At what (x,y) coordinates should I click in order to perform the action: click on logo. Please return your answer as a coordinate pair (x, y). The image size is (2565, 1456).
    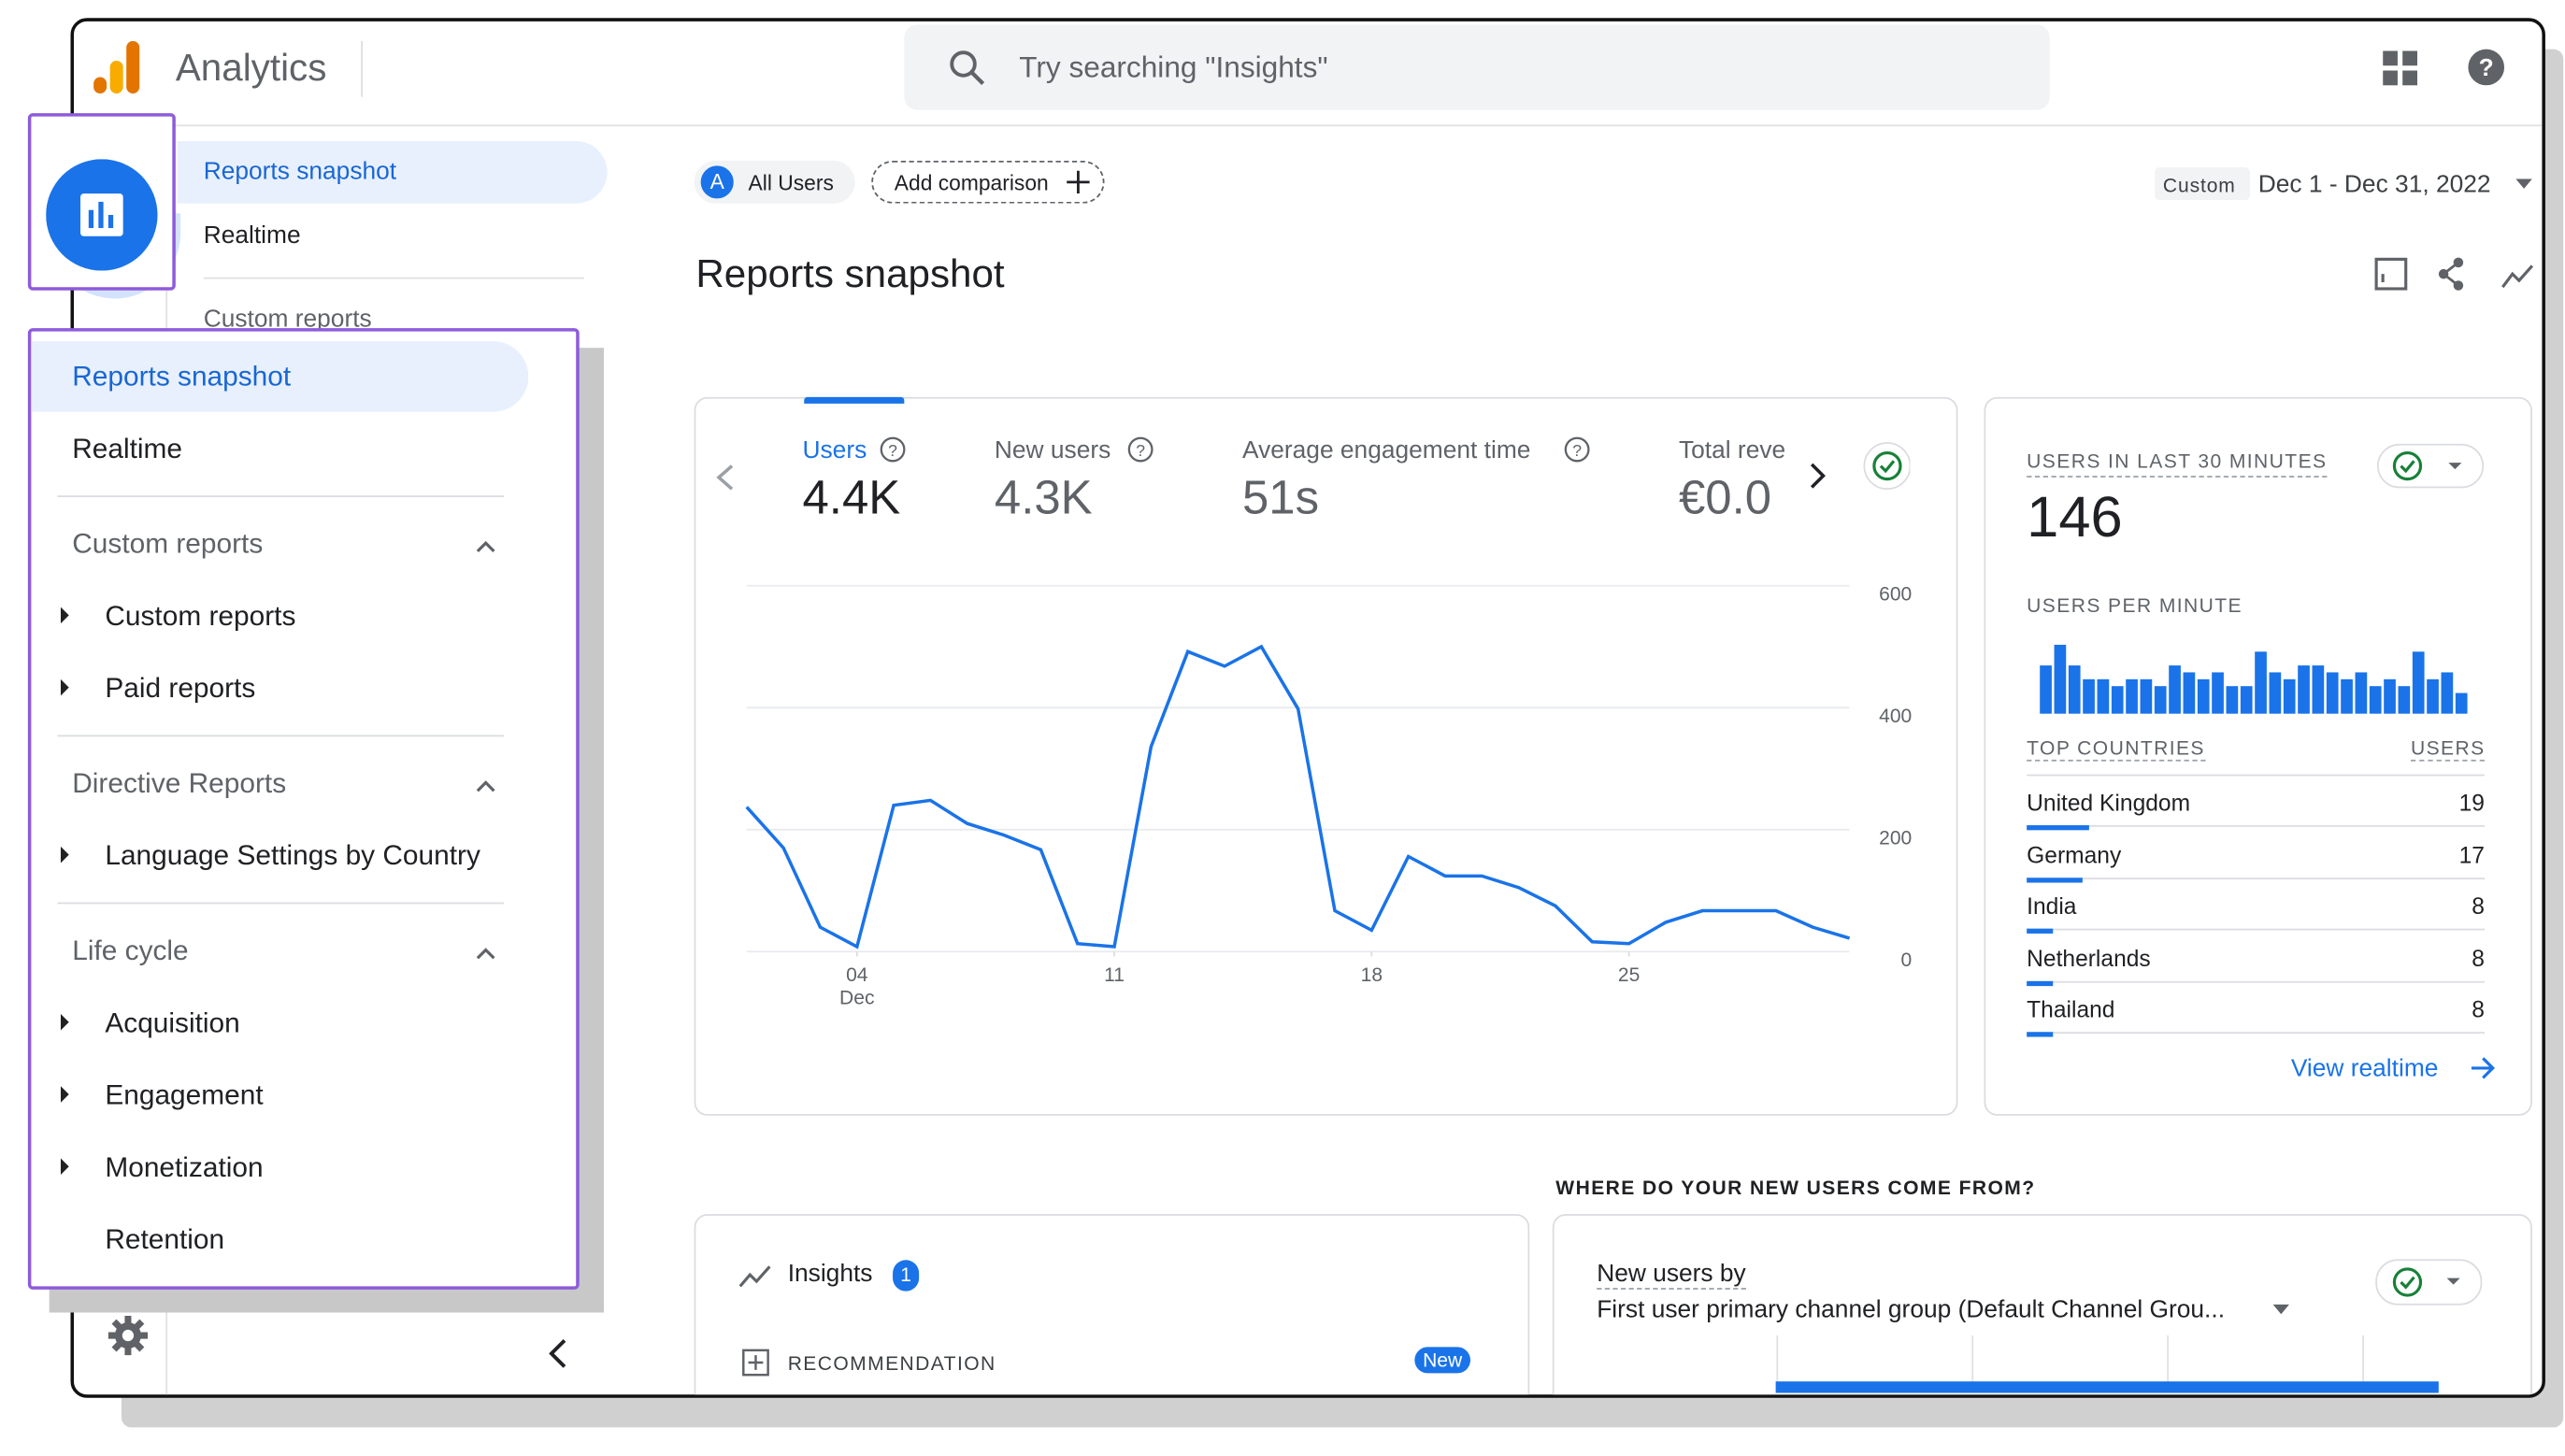
    Looking at the image, I should click on (116, 67).